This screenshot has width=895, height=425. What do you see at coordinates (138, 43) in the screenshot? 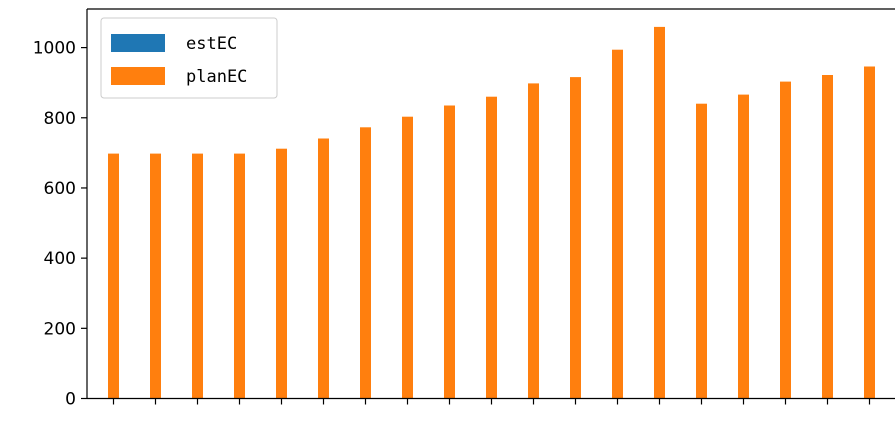
I see `legend-swatch-estEC` at bounding box center [138, 43].